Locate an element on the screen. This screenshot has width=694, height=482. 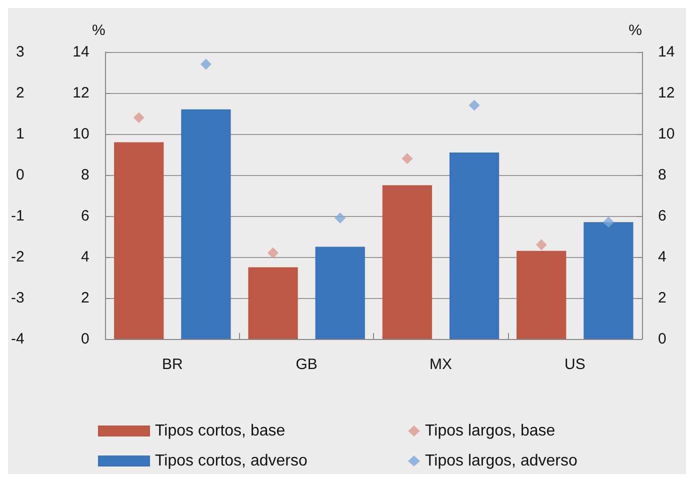
y2-tick-label: 2 is located at coordinates (662, 298).